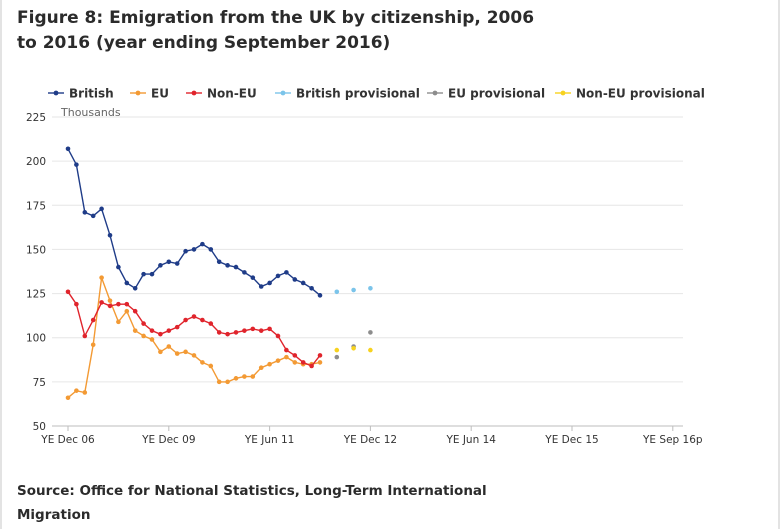 Image resolution: width=780 pixels, height=529 pixels. Describe the element at coordinates (571, 440) in the screenshot. I see `x-tick-label: YE Dec 15` at that location.